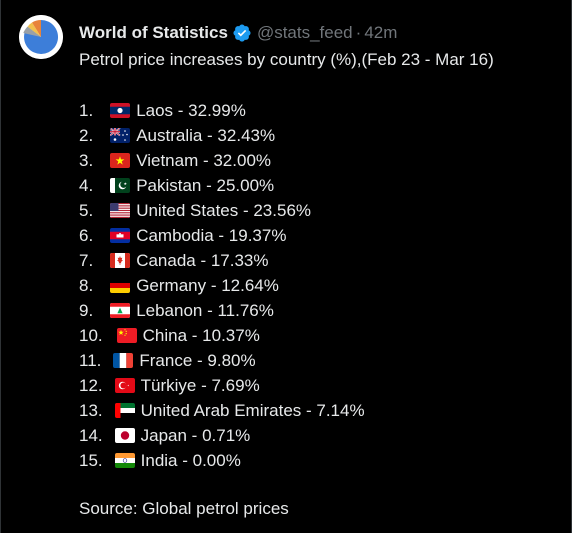 The image size is (572, 533). I want to click on list-item: 12. Türkiye - 7.69%, so click(222, 385).